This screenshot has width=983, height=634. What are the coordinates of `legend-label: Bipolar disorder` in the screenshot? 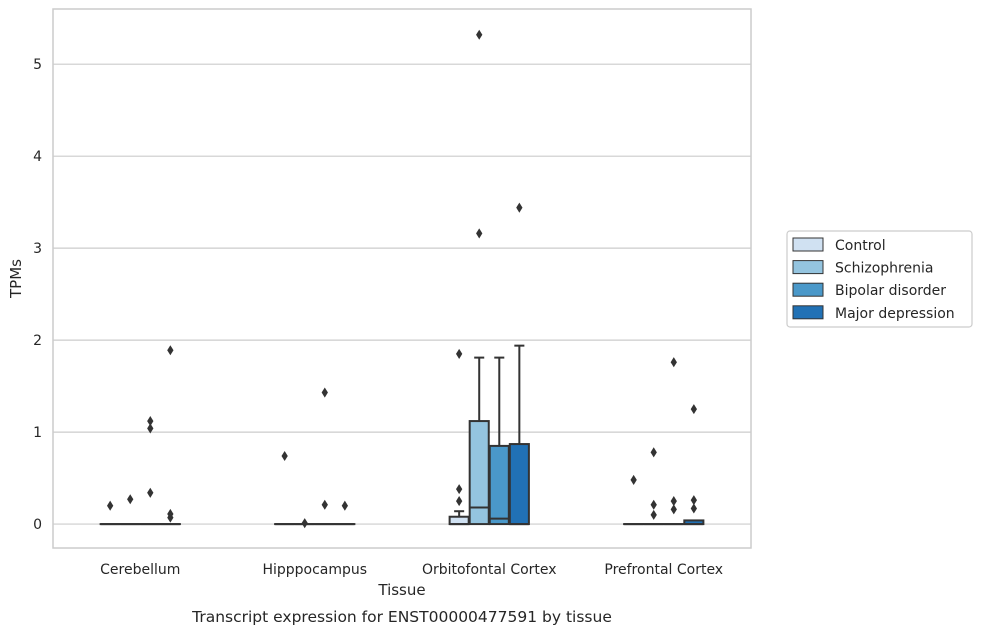 It's located at (890, 291).